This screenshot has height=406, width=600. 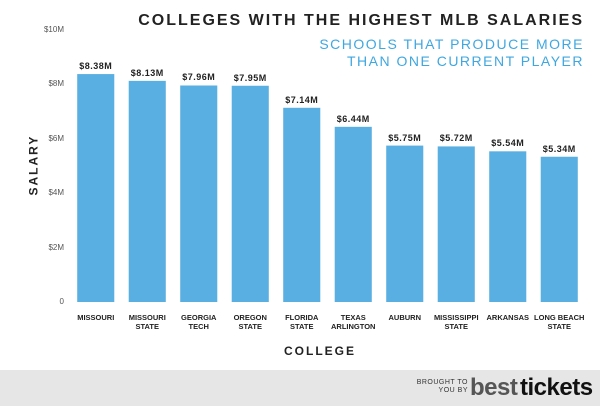 What do you see at coordinates (556, 387) in the screenshot?
I see `logo: tickets` at bounding box center [556, 387].